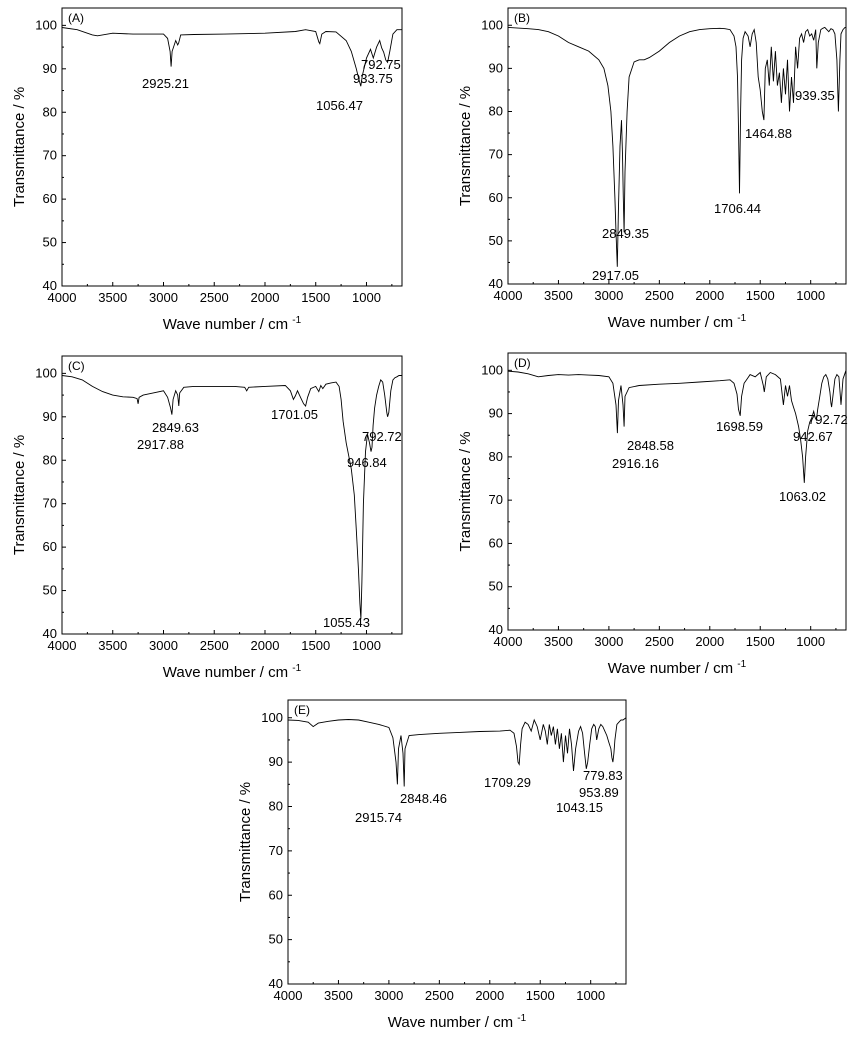 The image size is (864, 1043). I want to click on peak-label: 953.89, so click(599, 792).